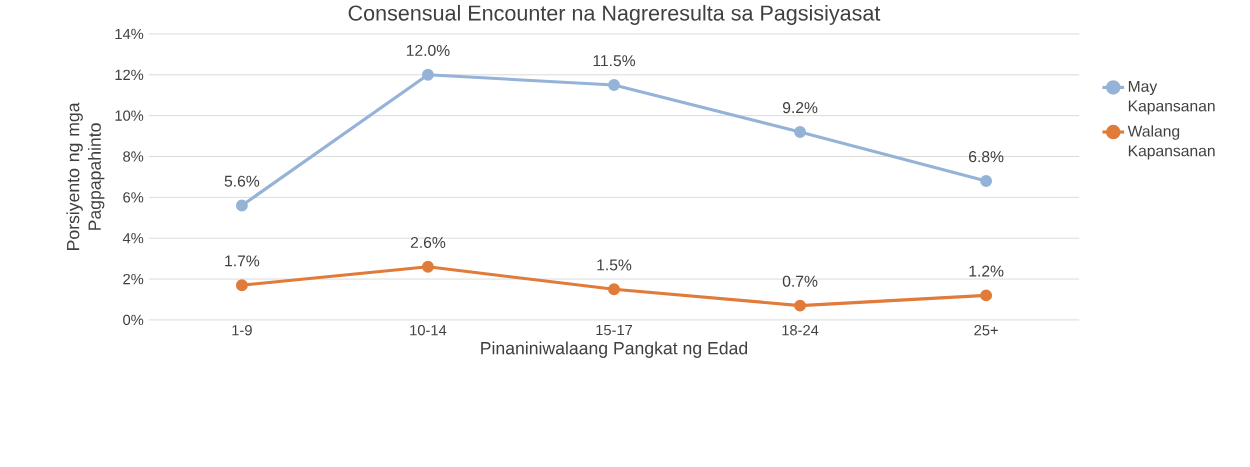 This screenshot has height=467, width=1250. What do you see at coordinates (1171, 97) in the screenshot?
I see `legend-label: May Kapansanan` at bounding box center [1171, 97].